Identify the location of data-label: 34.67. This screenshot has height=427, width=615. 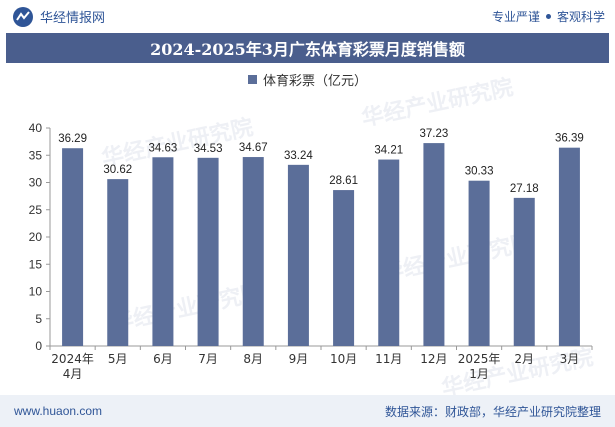
(253, 148).